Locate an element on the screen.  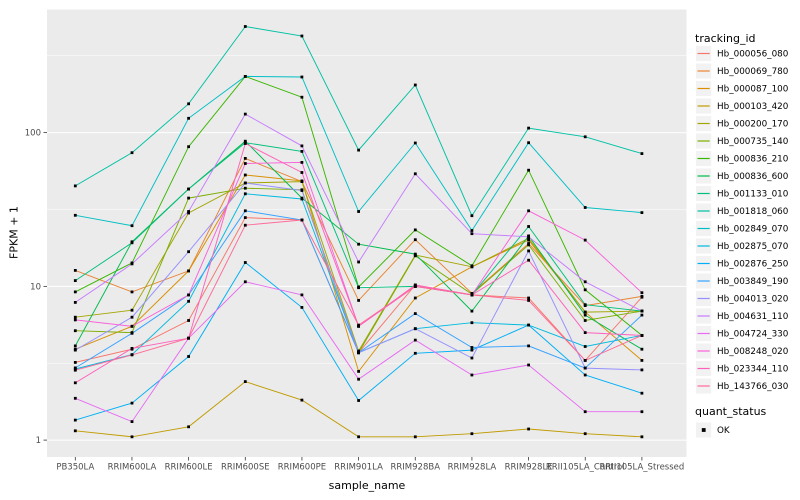
x-tick-label: RRIM600LE is located at coordinates (189, 468).